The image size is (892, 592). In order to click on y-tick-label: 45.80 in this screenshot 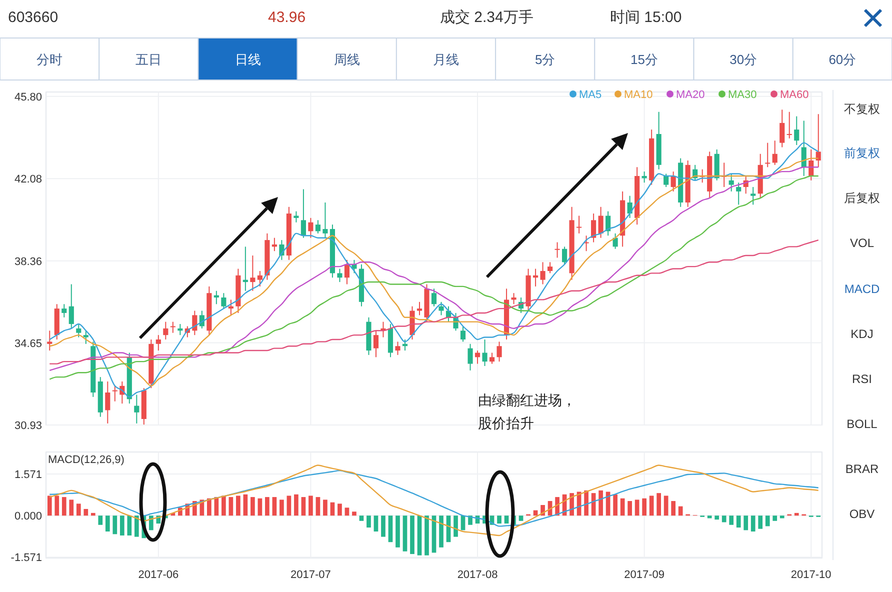, I will do `click(28, 97)`.